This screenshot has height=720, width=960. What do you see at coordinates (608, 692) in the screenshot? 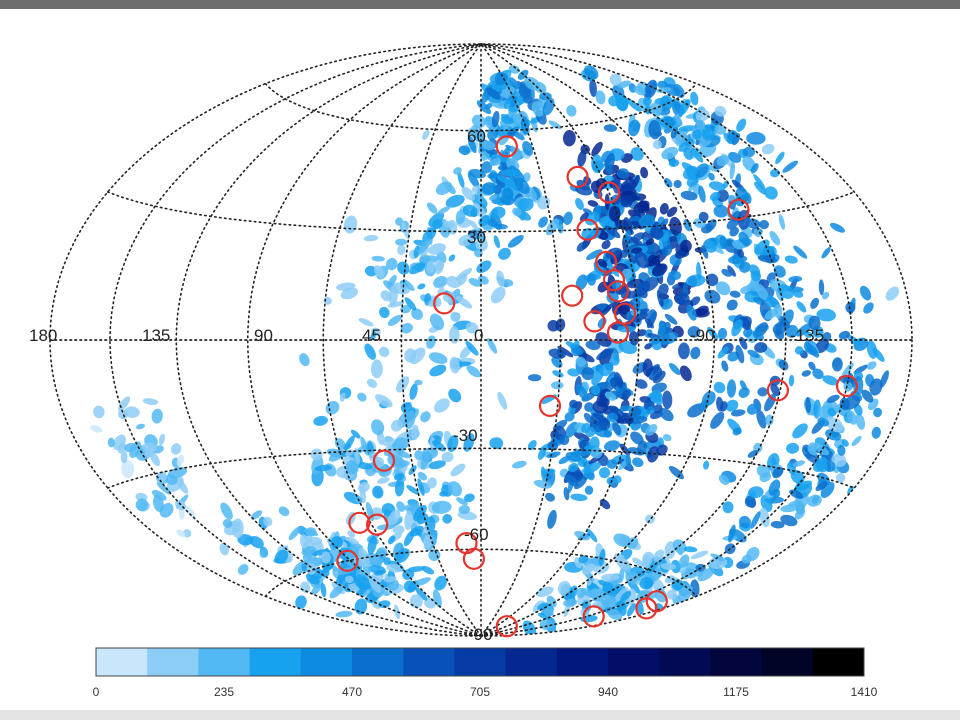
I see `colorbar-tick-label: 940` at bounding box center [608, 692].